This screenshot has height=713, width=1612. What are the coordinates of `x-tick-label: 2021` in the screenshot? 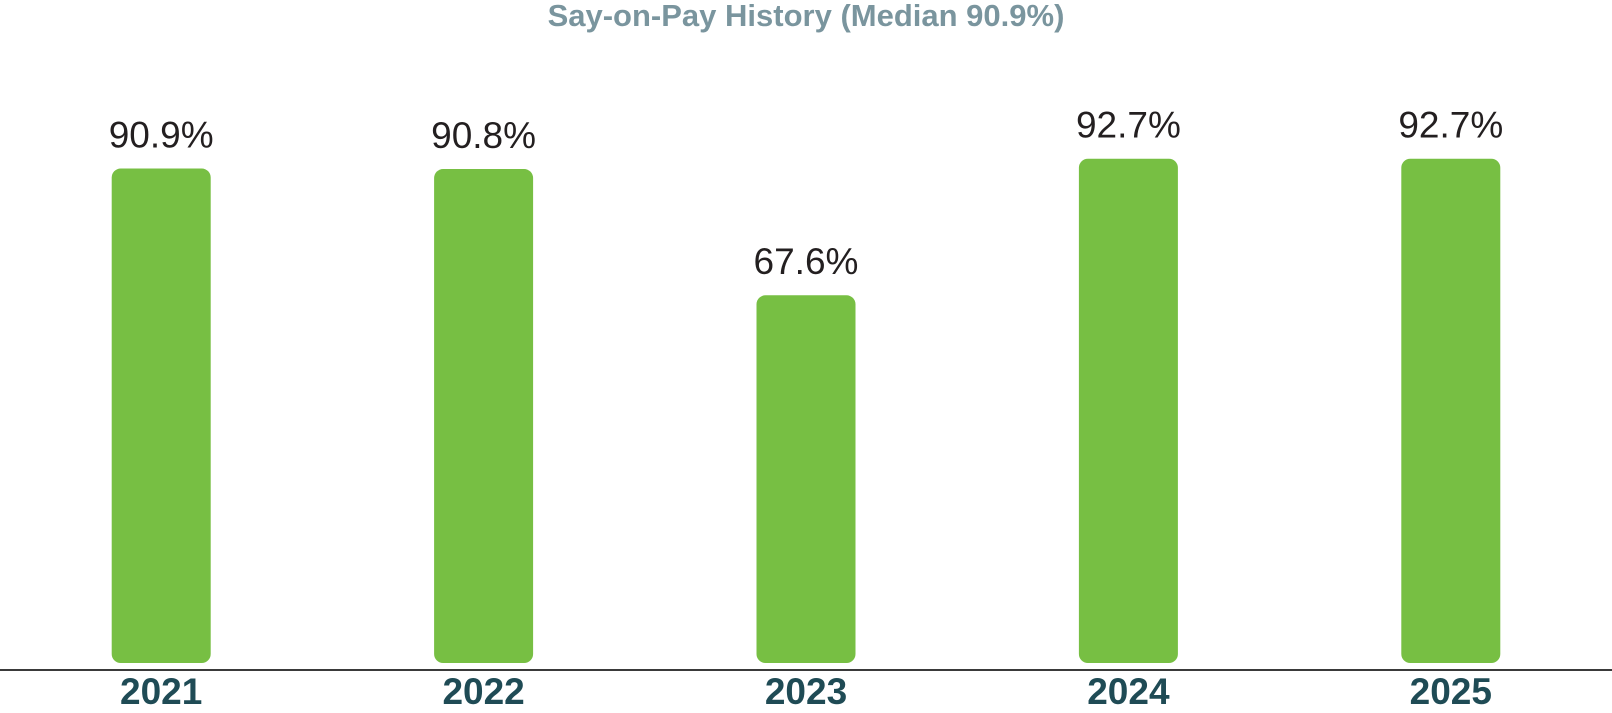 It's located at (161, 691).